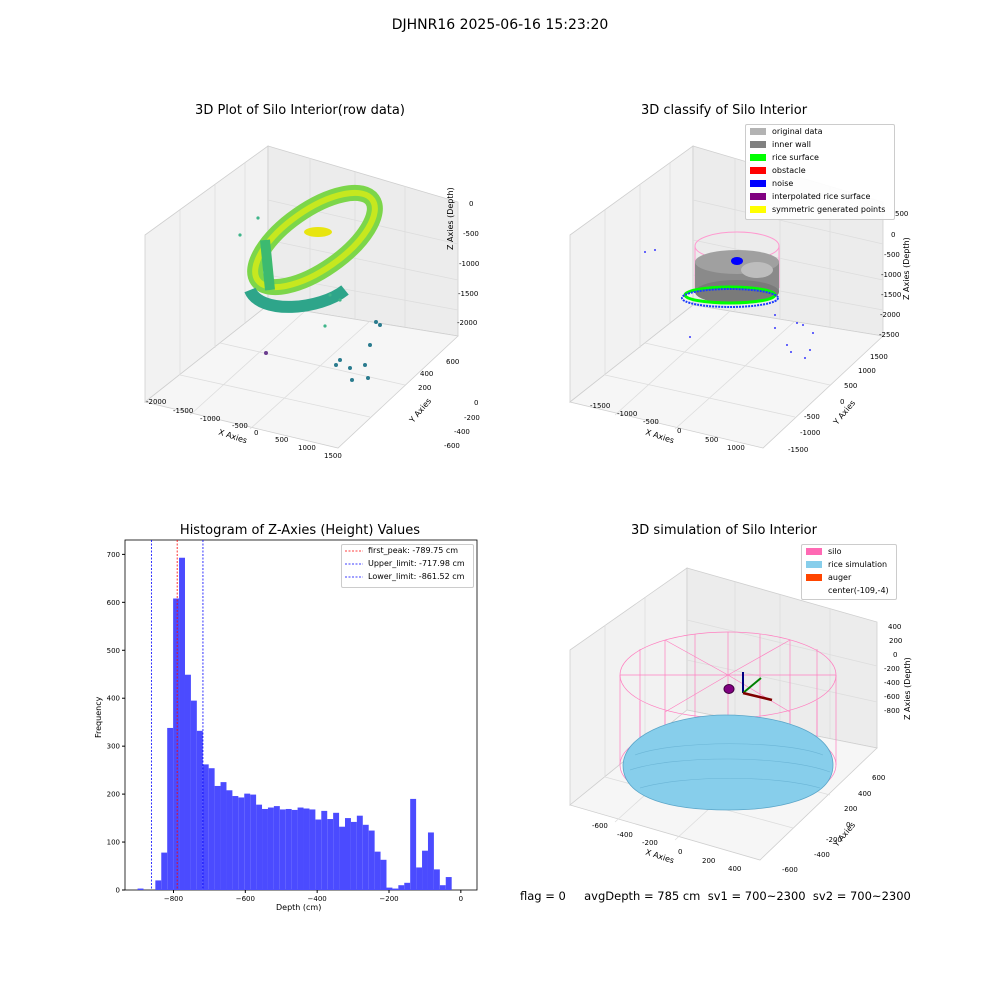 This screenshot has height=1000, width=1000. Describe the element at coordinates (113, 651) in the screenshot. I see `y-tick-label: 500` at that location.